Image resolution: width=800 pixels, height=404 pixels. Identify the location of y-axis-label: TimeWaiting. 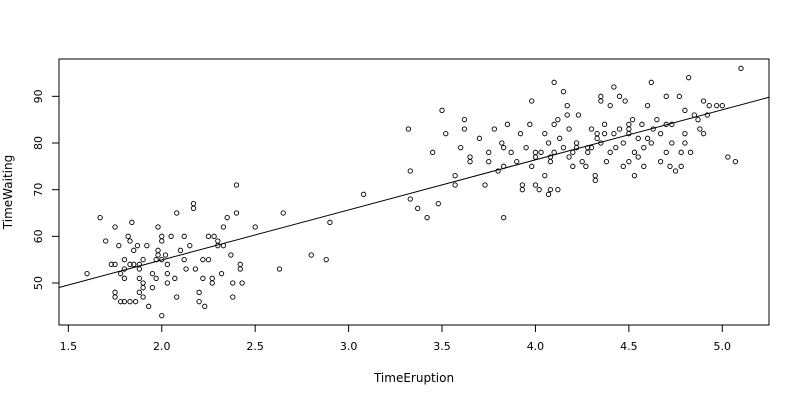
(8, 192).